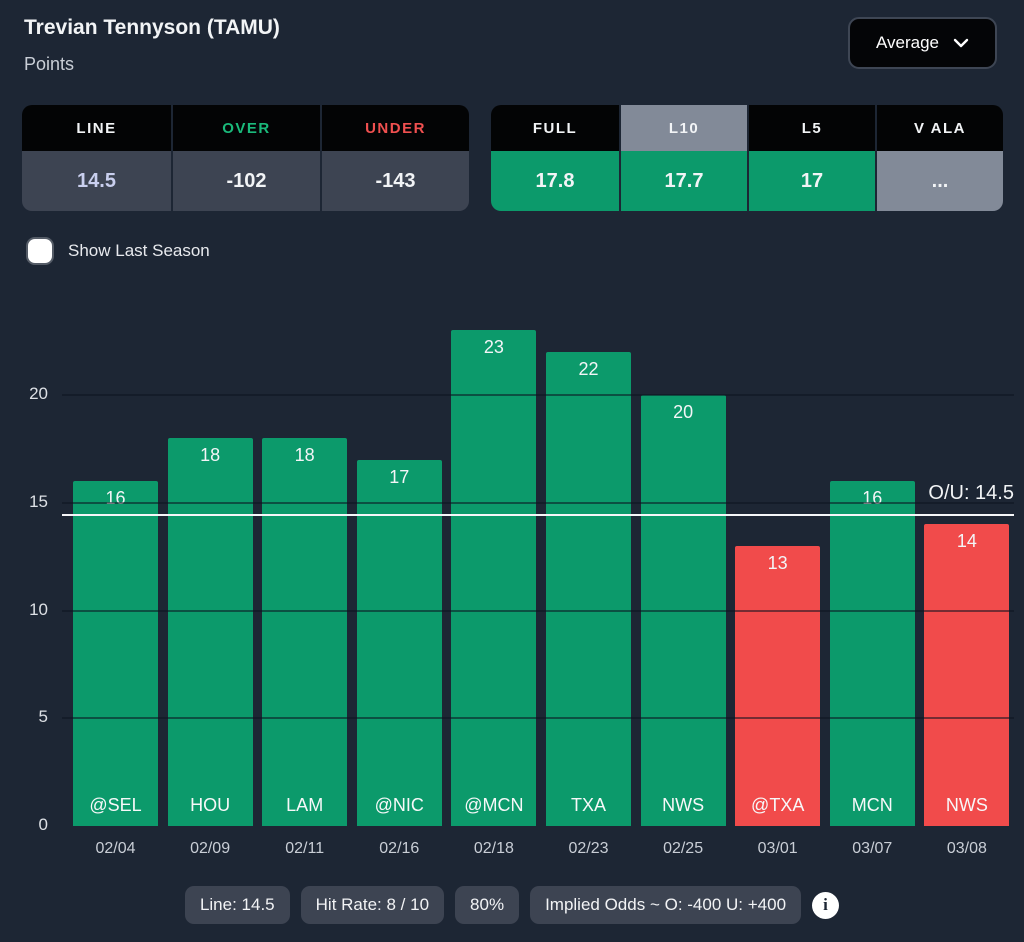  I want to click on splits-col-l10: L10 17.7, so click(683, 158).